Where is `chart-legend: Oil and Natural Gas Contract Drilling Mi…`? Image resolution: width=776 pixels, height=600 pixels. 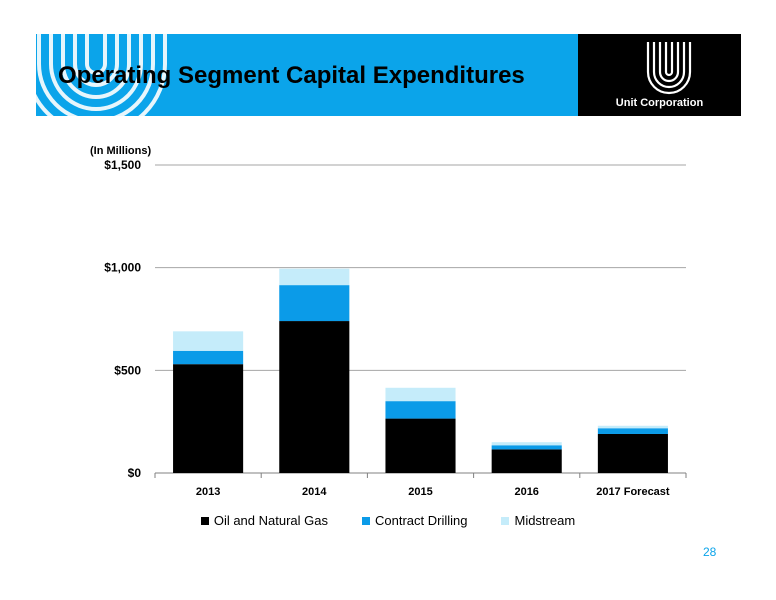
chart-legend: Oil and Natural Gas Contract Drilling Mi… is located at coordinates (388, 520).